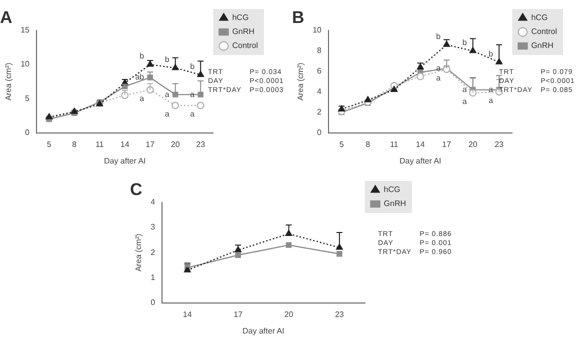 Image resolution: width=585 pixels, height=342 pixels. Describe the element at coordinates (298, 17) in the screenshot. I see `chart-title: B` at that location.